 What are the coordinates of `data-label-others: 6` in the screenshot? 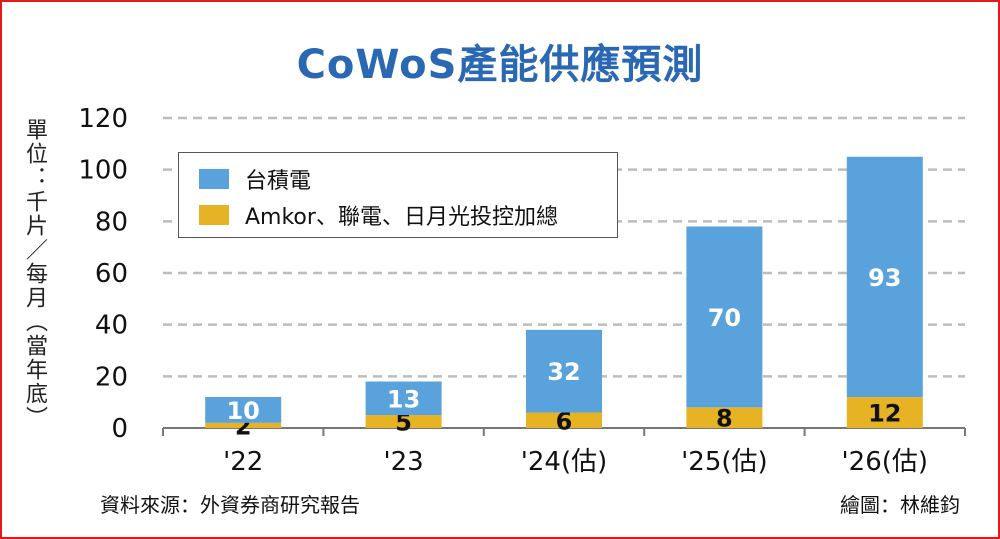 It's located at (564, 421).